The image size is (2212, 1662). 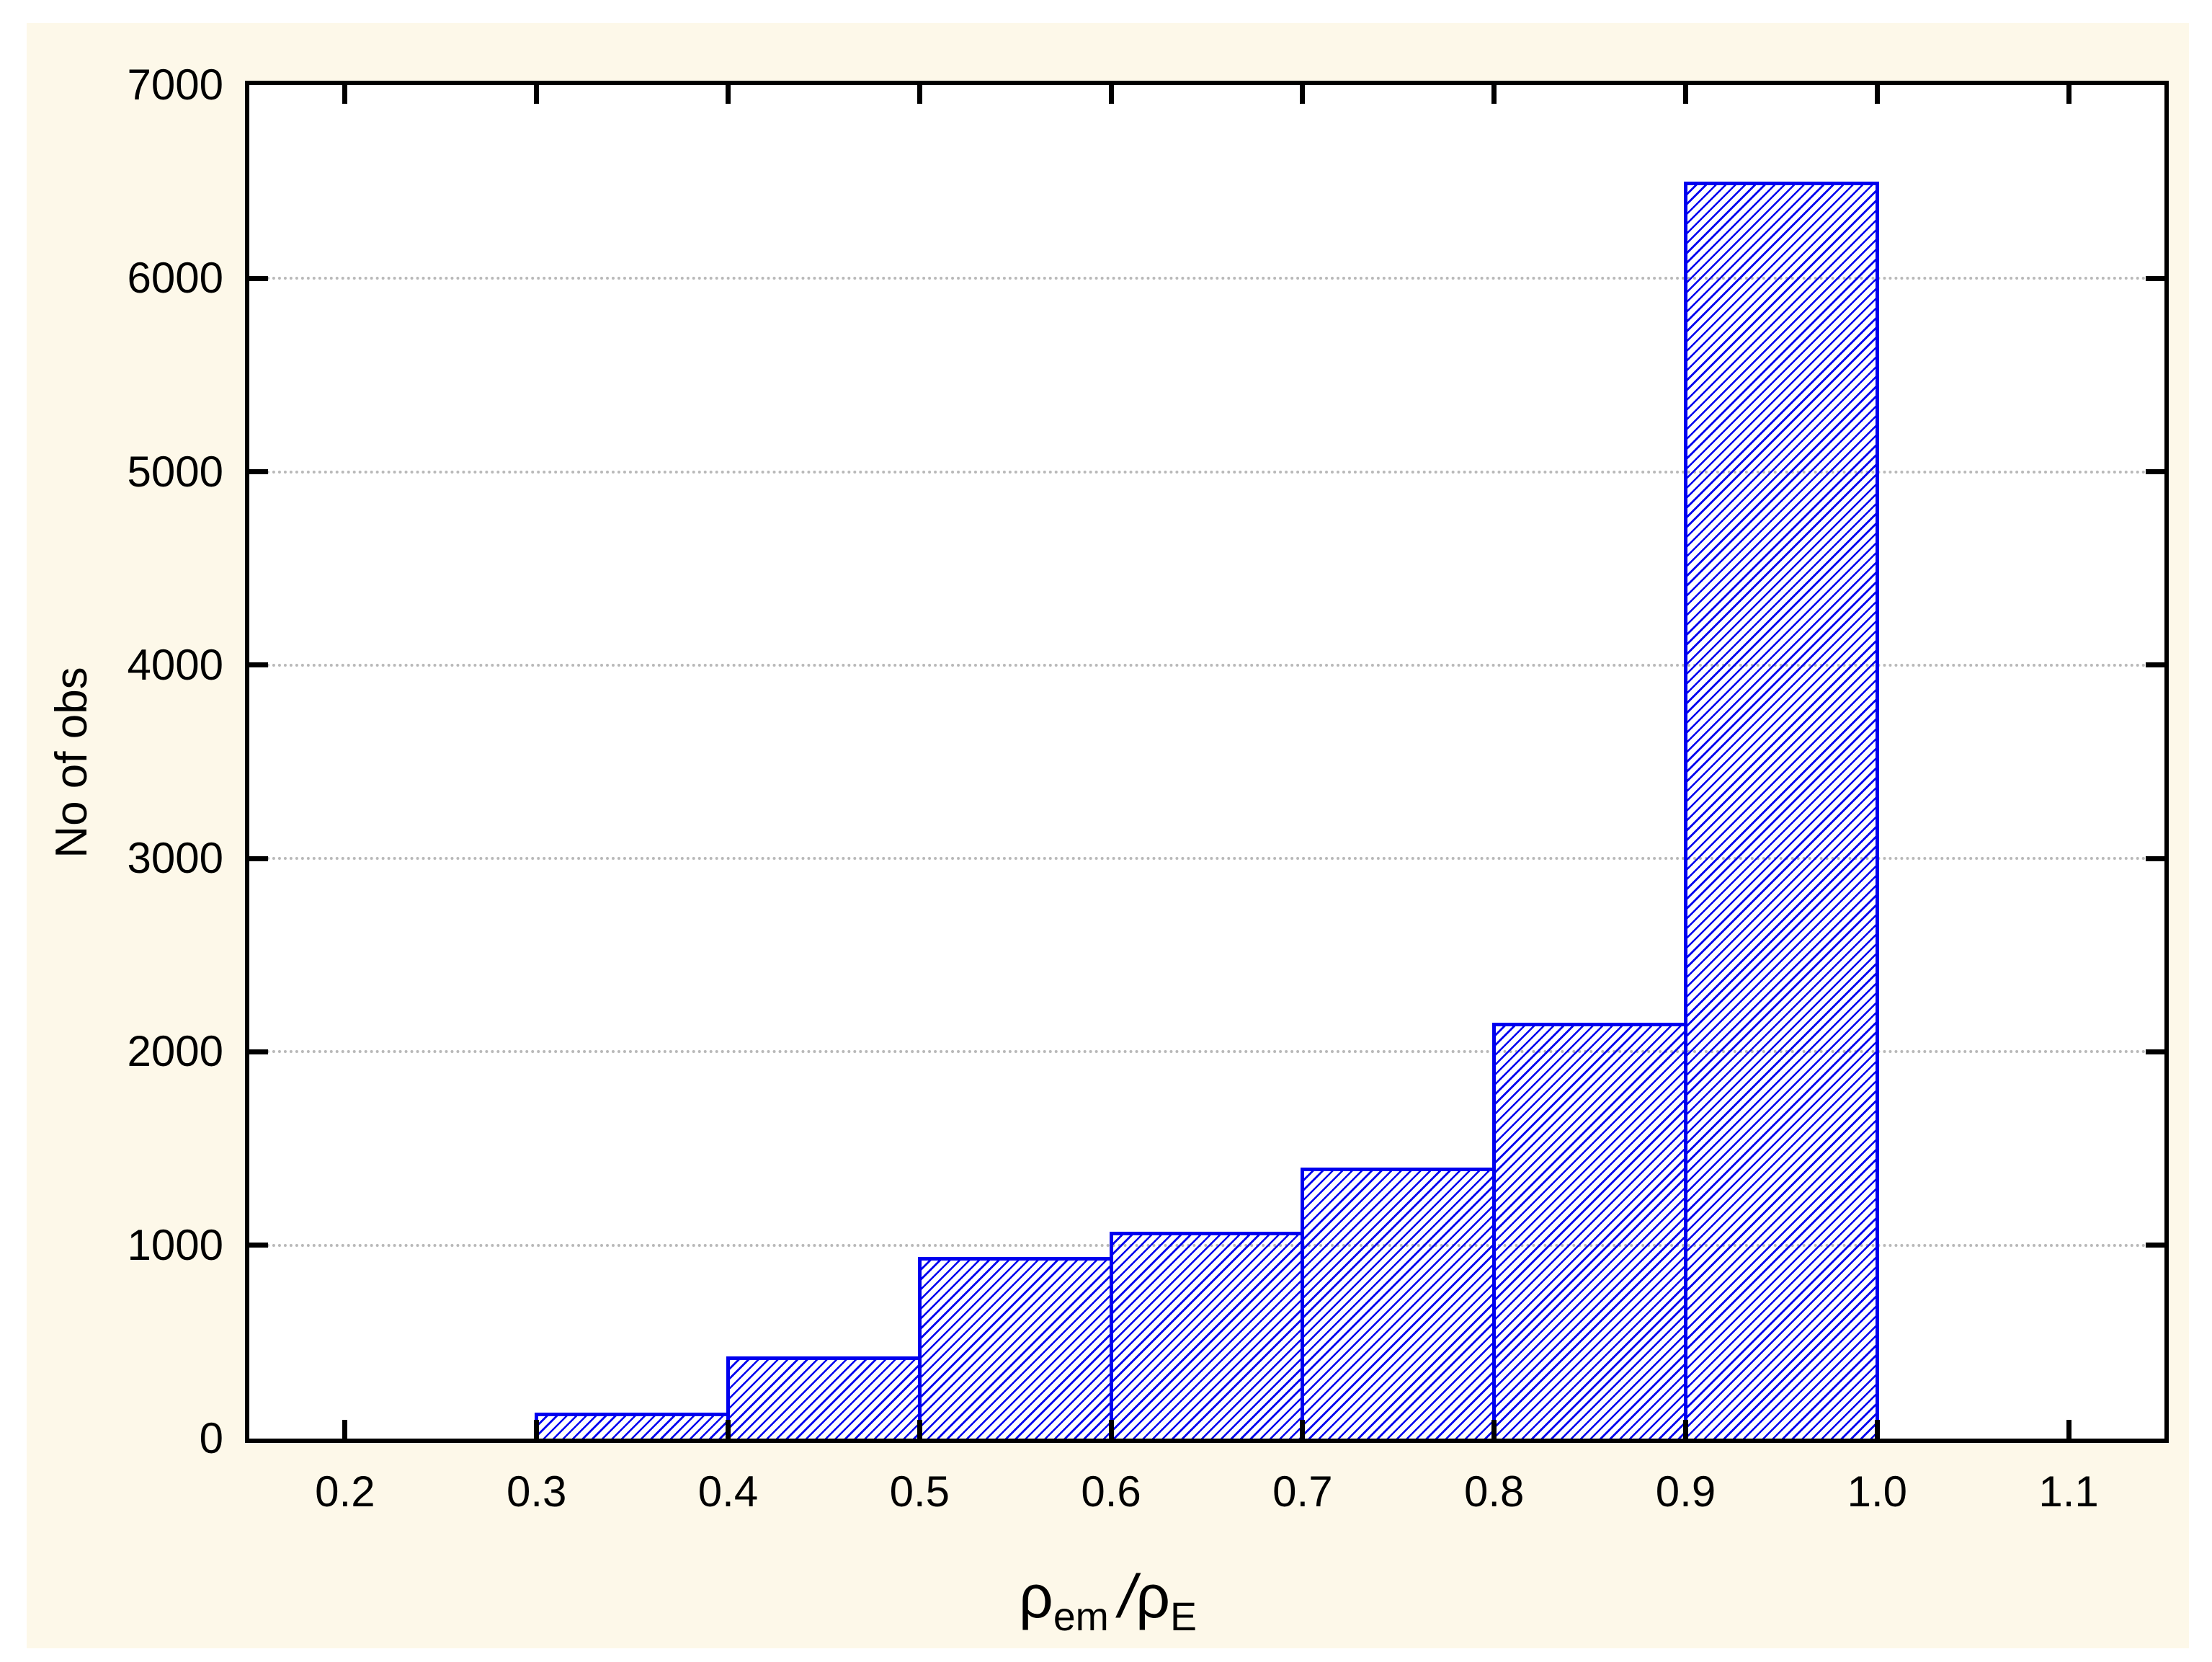 What do you see at coordinates (1111, 1491) in the screenshot?
I see `x-tick-label: 0.6` at bounding box center [1111, 1491].